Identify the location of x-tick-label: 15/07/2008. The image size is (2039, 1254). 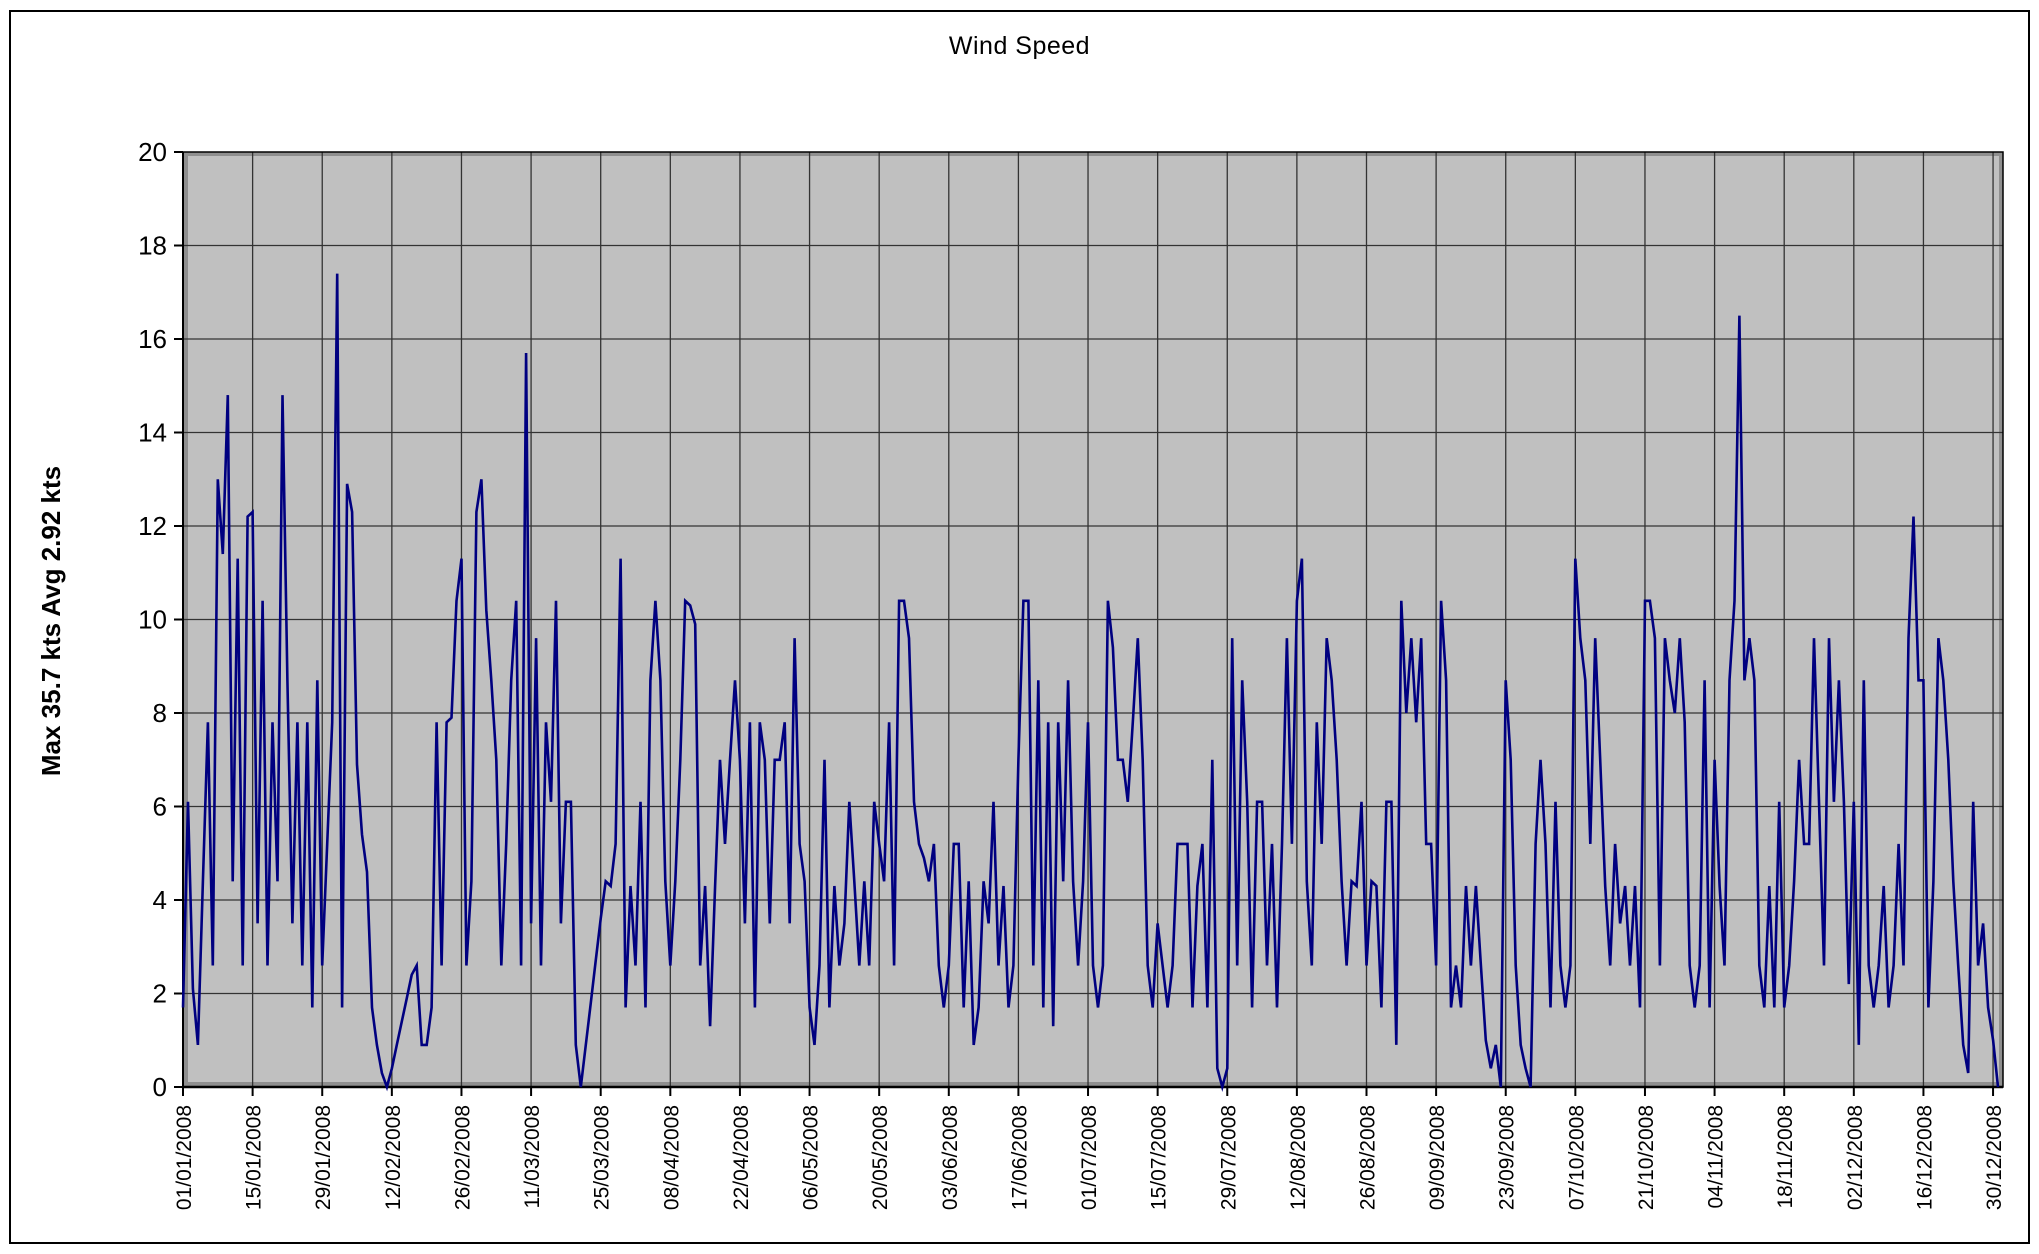
(1159, 1157).